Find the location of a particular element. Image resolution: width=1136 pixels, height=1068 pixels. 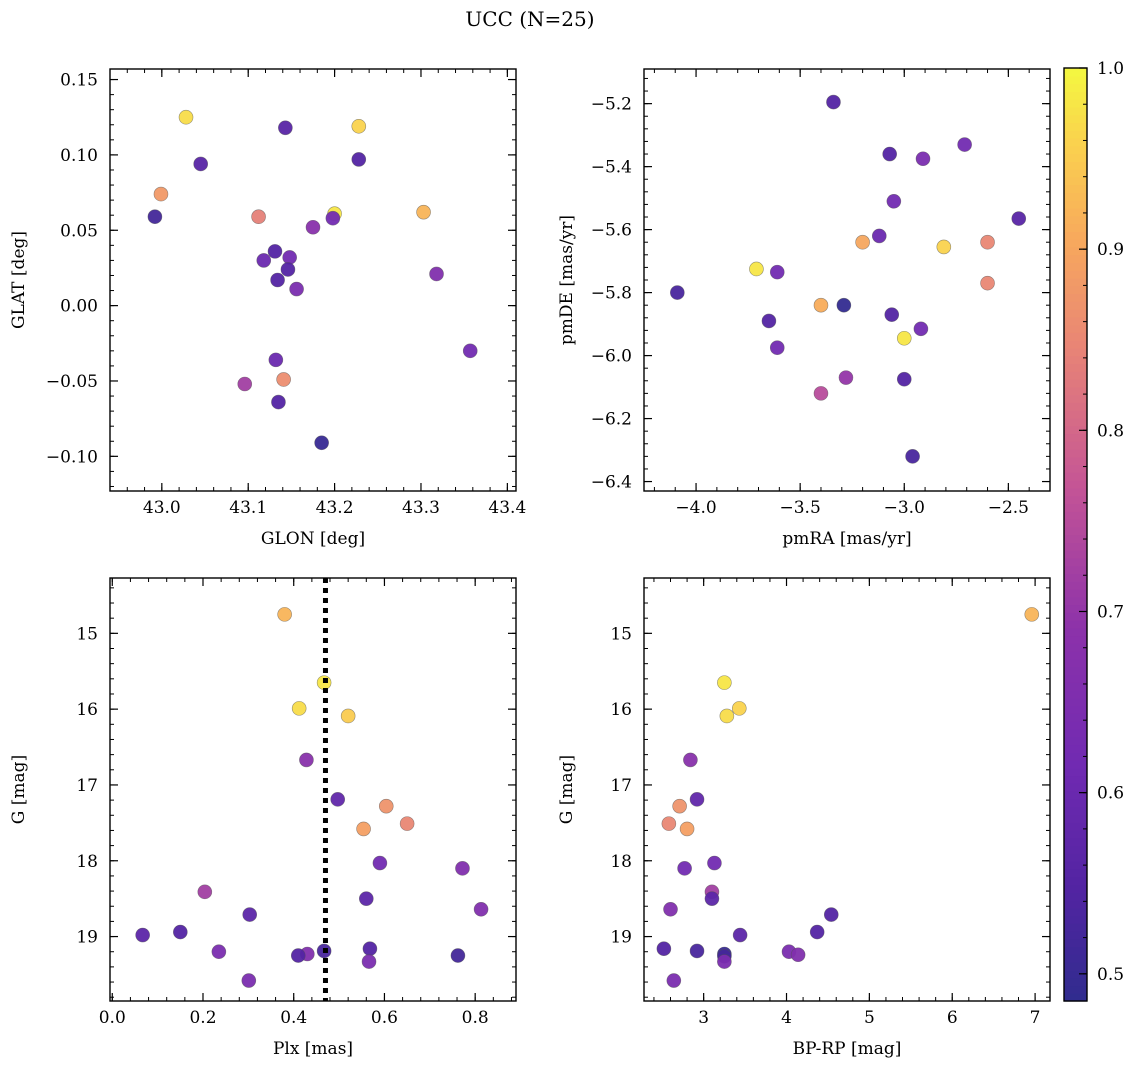

x-tick-label: 0.4 is located at coordinates (293, 1018).